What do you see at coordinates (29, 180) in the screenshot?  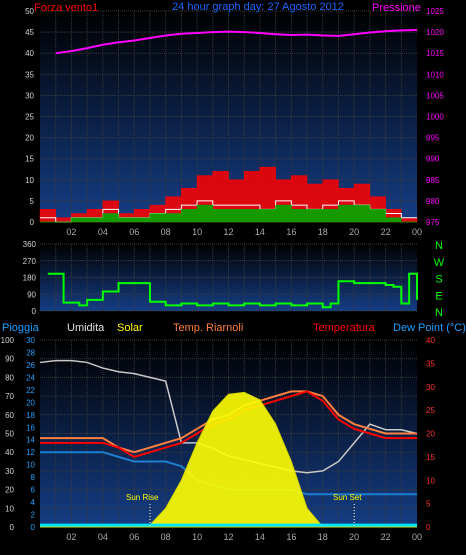 I see `y-tick-label-left: 10` at bounding box center [29, 180].